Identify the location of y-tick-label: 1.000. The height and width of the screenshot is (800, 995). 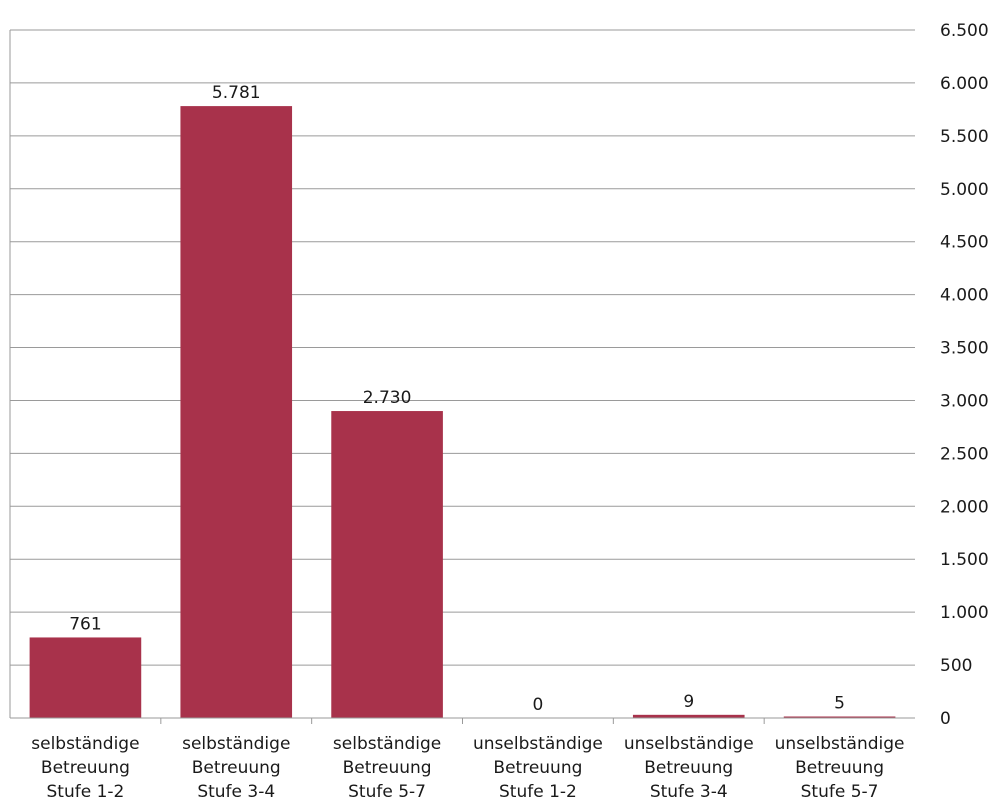
(964, 613).